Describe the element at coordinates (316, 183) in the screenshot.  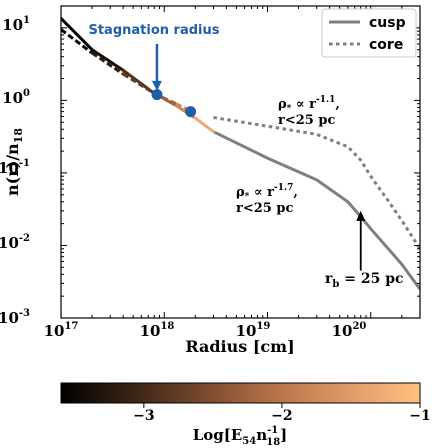
I see `series-line-core` at that location.